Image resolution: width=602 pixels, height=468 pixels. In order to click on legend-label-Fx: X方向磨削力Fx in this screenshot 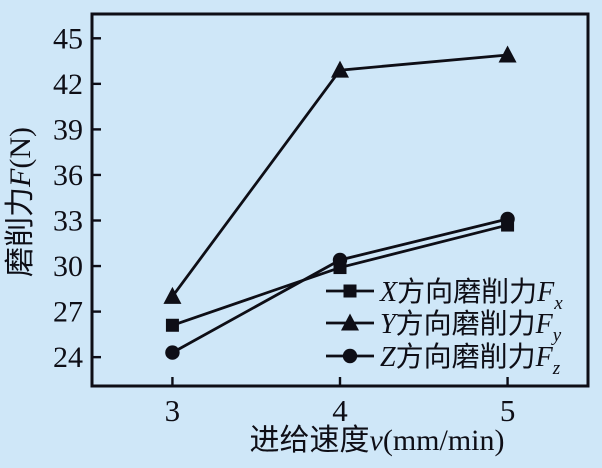, I will do `click(471, 295)`.